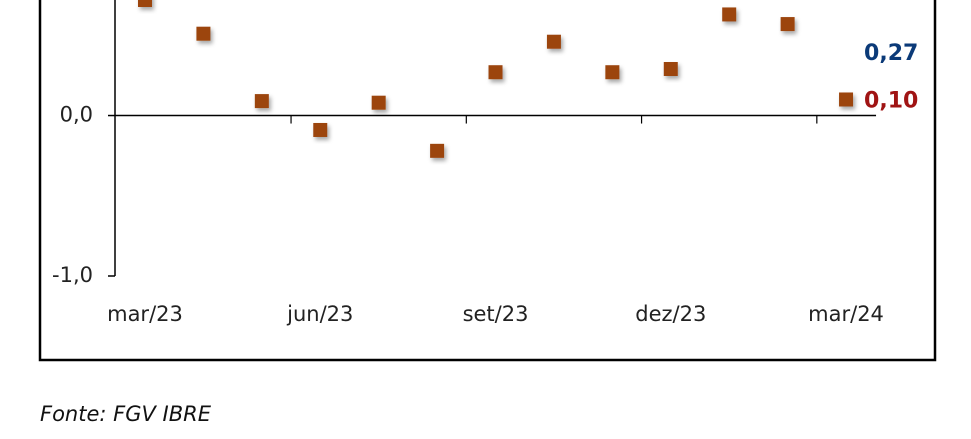  What do you see at coordinates (72, 275) in the screenshot?
I see `y-tick-label: -1,0` at bounding box center [72, 275].